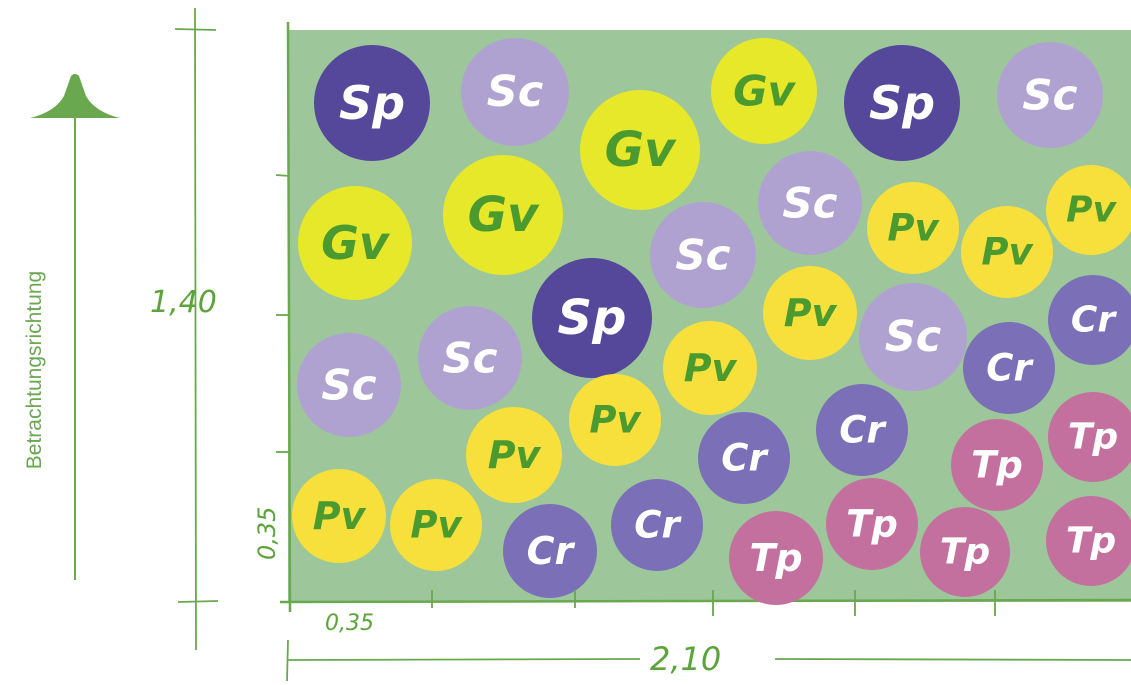 This screenshot has width=1131, height=685. I want to click on bed-bottom-edge, so click(705, 601).